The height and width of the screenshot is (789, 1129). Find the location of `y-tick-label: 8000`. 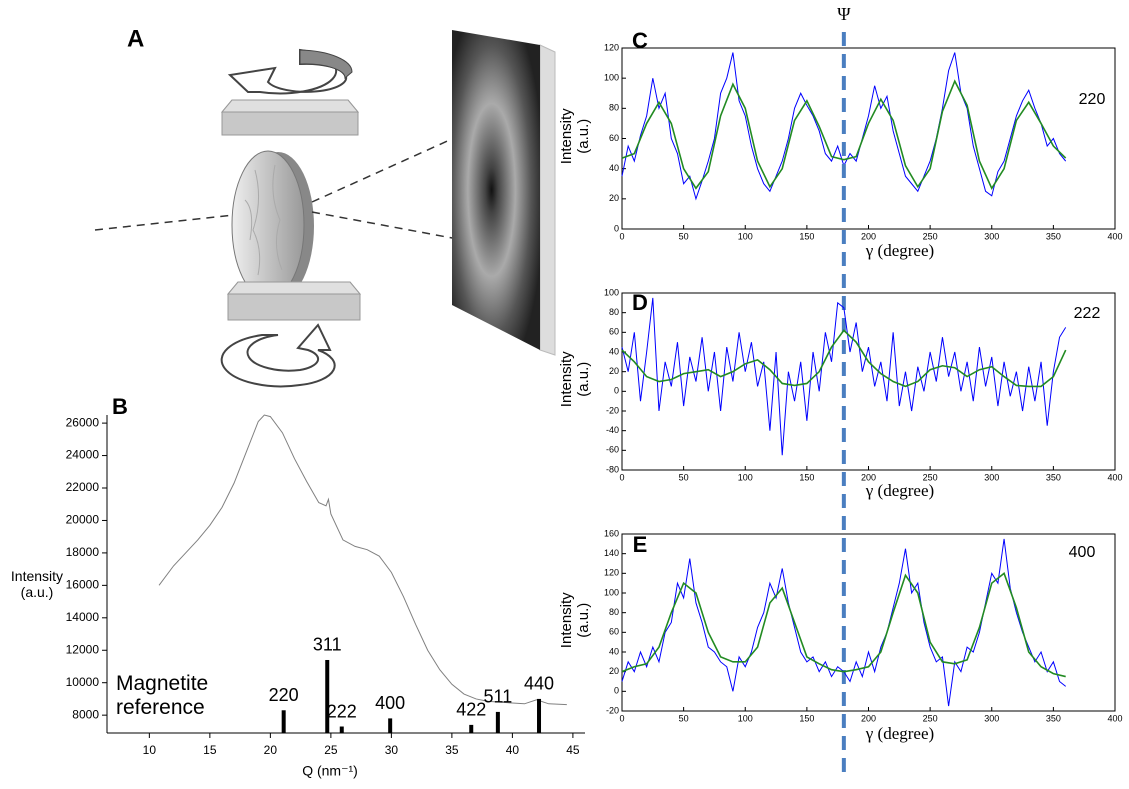

y-tick-label: 8000 is located at coordinates (85, 714).